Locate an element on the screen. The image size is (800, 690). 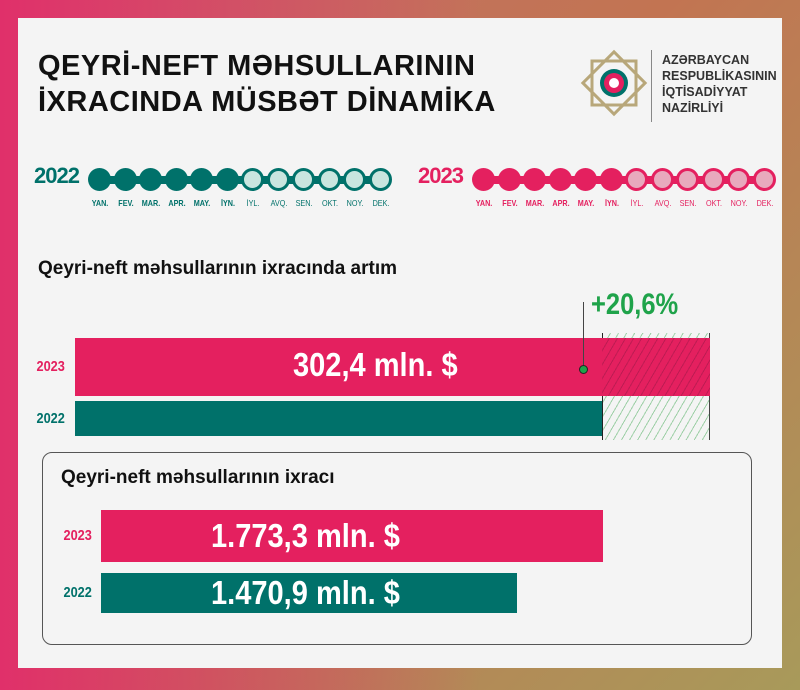
azerbaijan-emblem-logo is located at coordinates (614, 83).